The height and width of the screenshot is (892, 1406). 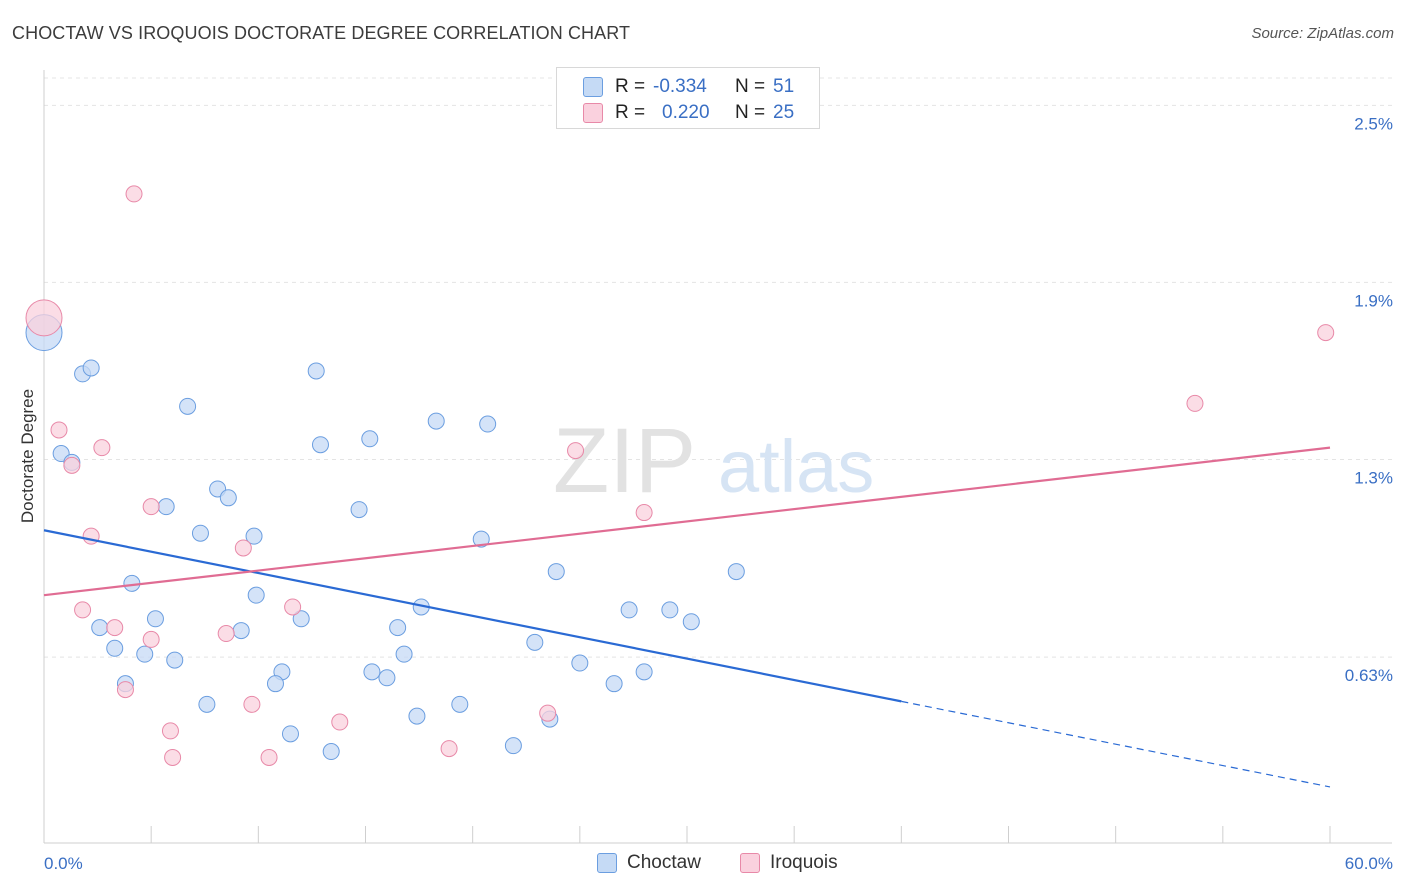 I want to click on stats-legend: R = -0.334 N = 51 R = 0.220 N = 25, so click(x=688, y=98).